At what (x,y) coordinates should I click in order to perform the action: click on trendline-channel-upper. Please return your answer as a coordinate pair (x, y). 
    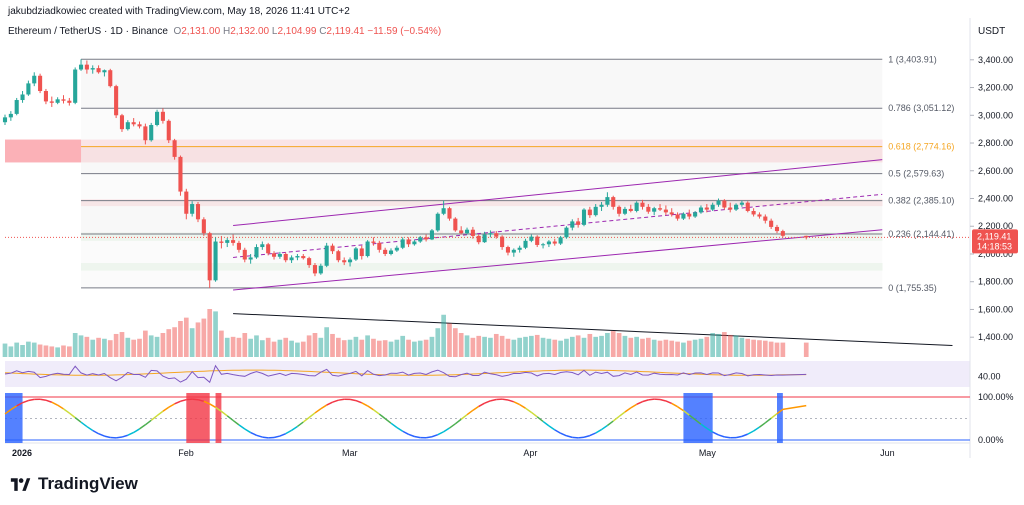
    Looking at the image, I should click on (558, 193).